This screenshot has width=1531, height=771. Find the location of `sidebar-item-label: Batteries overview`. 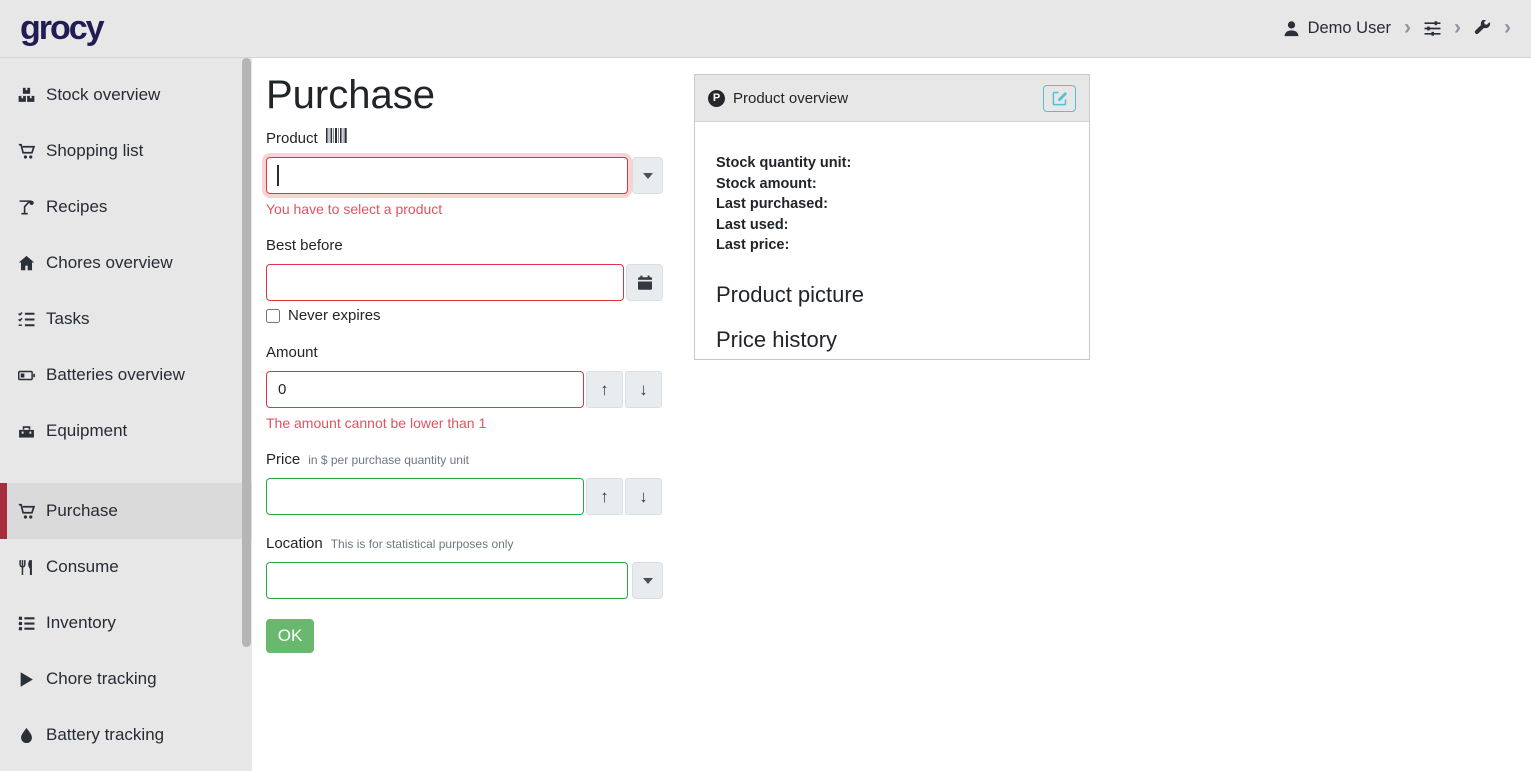

sidebar-item-label: Batteries overview is located at coordinates (115, 374).